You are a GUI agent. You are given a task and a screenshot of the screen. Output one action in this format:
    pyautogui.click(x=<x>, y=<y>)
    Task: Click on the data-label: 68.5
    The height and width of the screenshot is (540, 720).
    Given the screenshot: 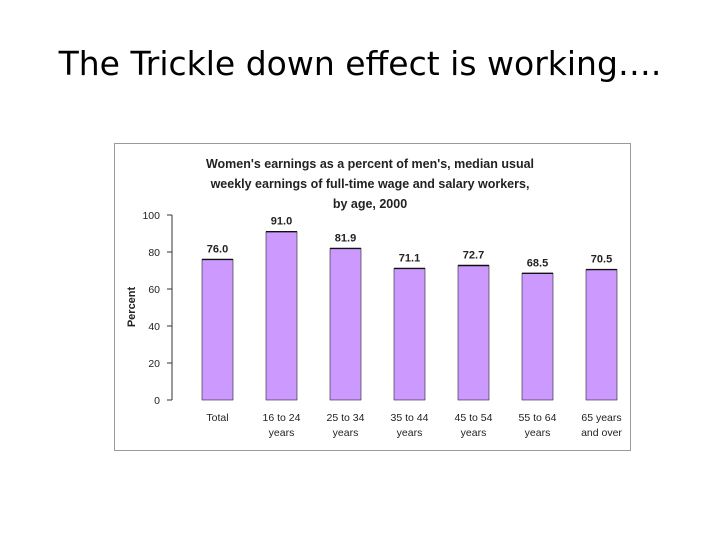 What is the action you would take?
    pyautogui.click(x=537, y=263)
    